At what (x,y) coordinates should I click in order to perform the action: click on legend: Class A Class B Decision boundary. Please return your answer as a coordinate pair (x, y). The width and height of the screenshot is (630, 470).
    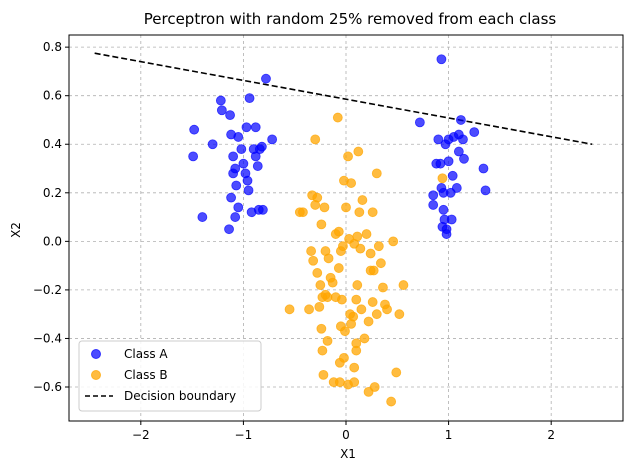
    Looking at the image, I should click on (170, 376).